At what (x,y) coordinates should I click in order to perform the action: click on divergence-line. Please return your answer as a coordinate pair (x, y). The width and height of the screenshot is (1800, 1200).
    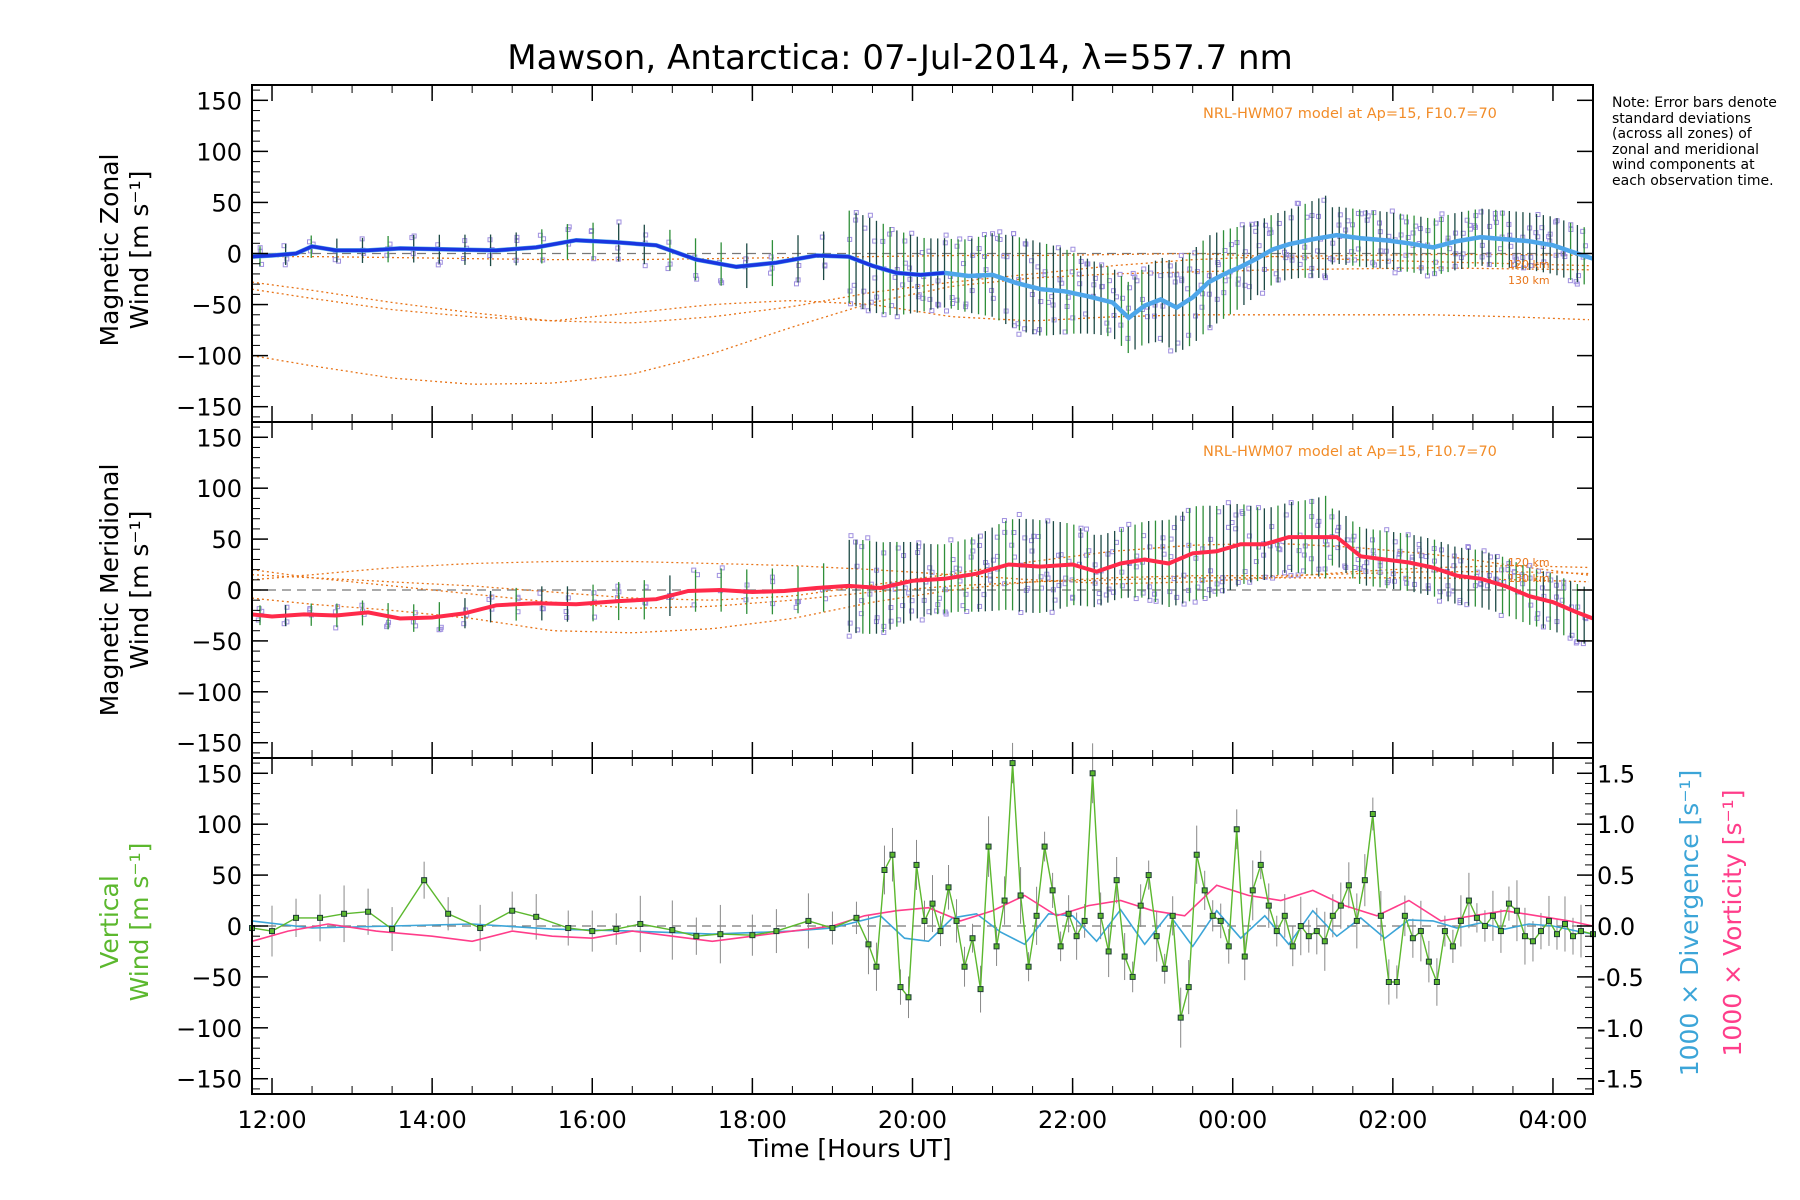
    Looking at the image, I should click on (922, 928).